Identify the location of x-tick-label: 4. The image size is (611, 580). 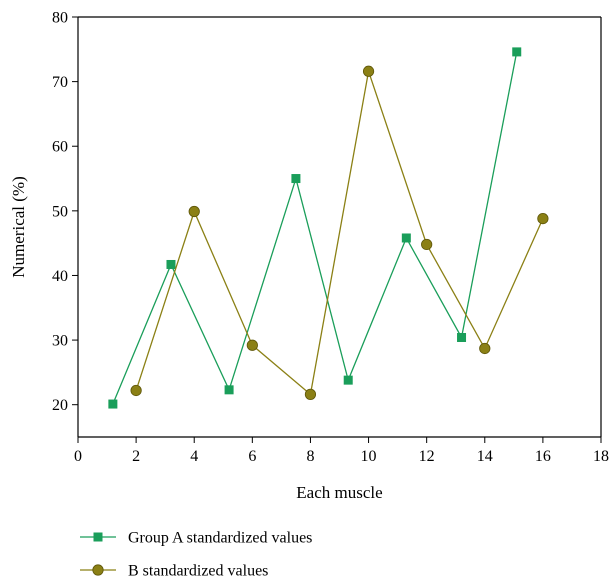
(194, 456).